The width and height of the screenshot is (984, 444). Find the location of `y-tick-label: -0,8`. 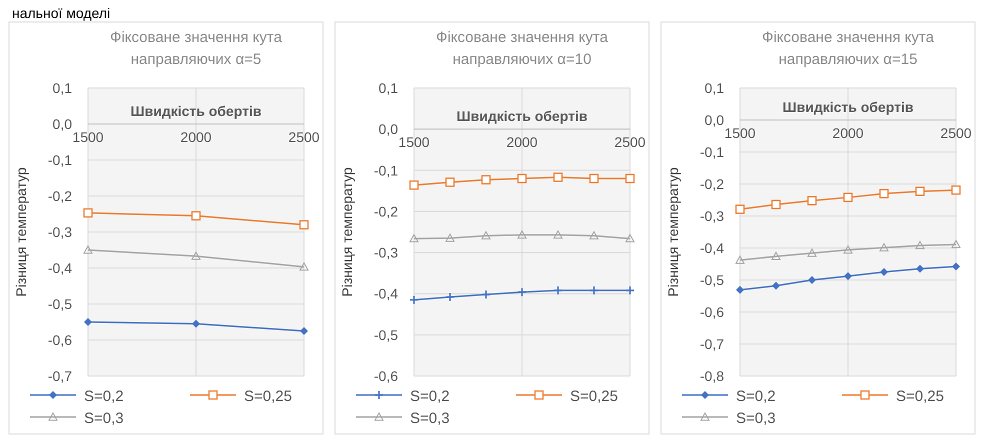

y-tick-label: -0,8 is located at coordinates (712, 376).